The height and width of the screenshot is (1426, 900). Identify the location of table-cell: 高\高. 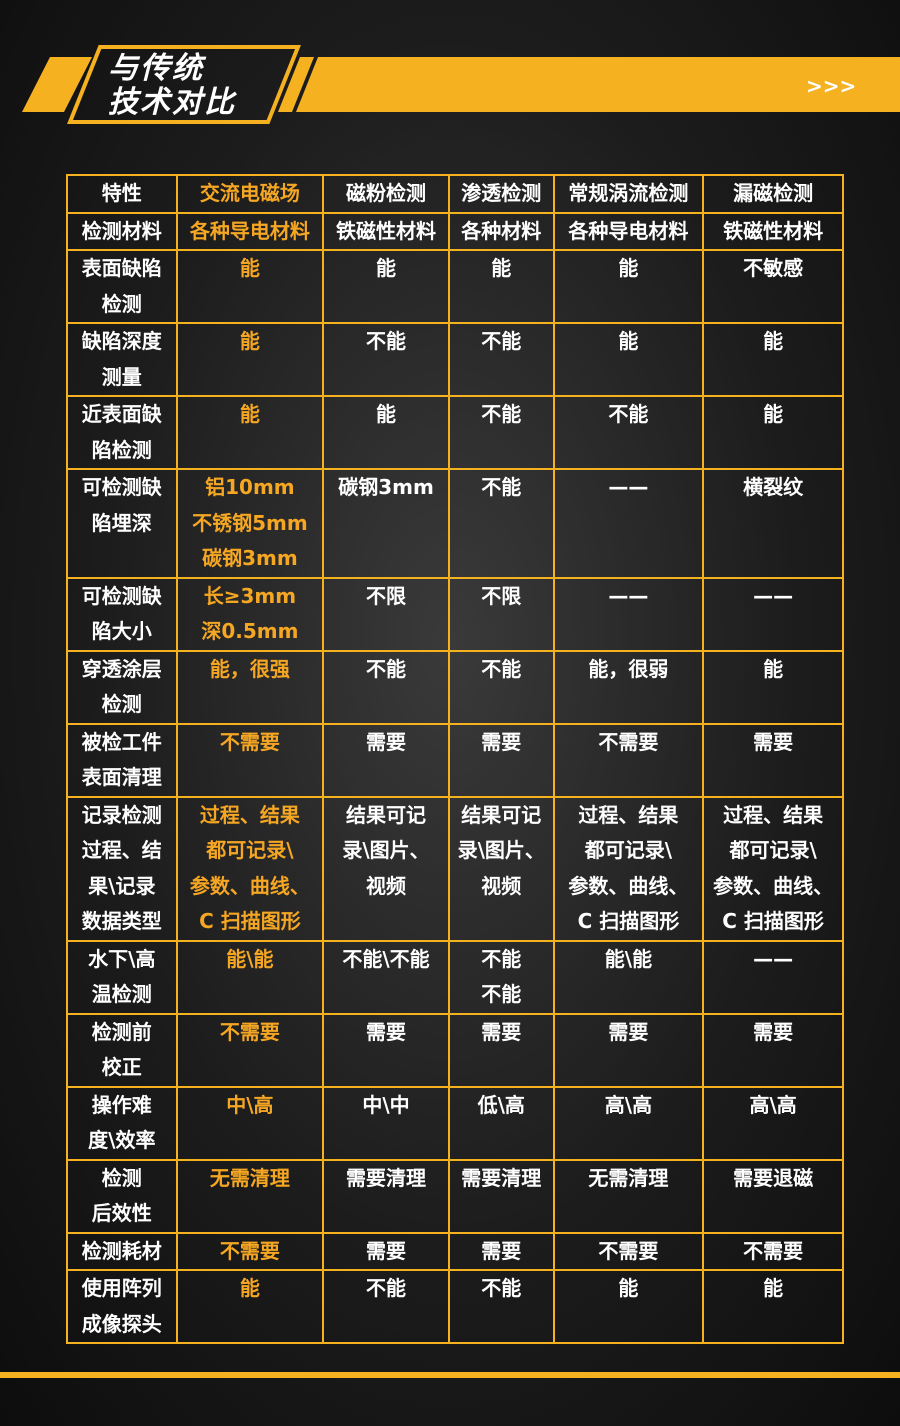
(628, 1123).